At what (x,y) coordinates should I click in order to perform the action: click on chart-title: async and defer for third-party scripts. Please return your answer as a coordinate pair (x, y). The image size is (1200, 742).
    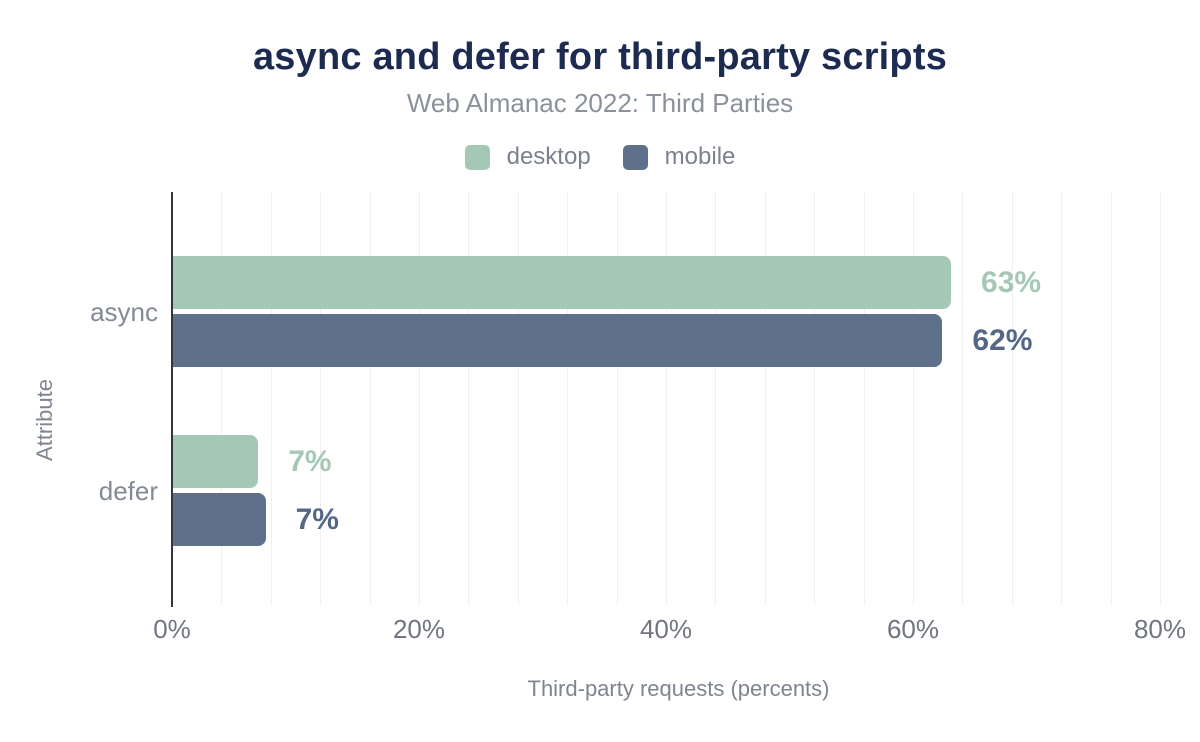
    Looking at the image, I should click on (600, 57).